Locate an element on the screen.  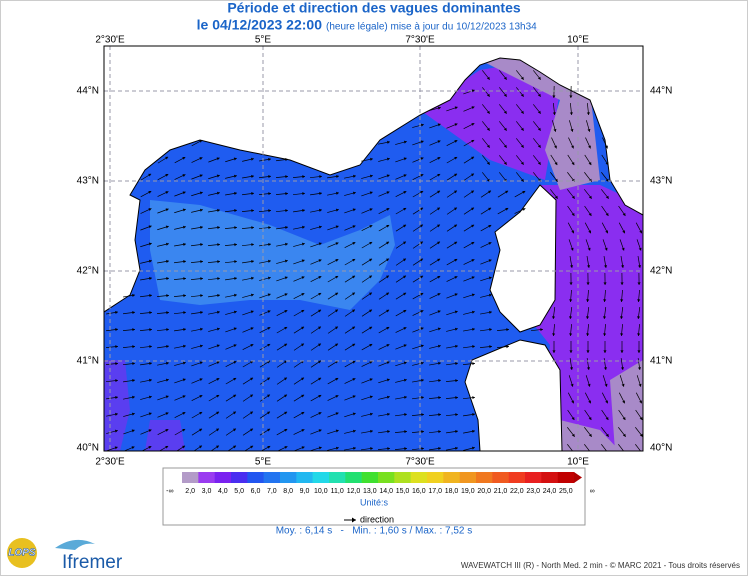
ifremer-text: Ifremer is located at coordinates (92, 562).